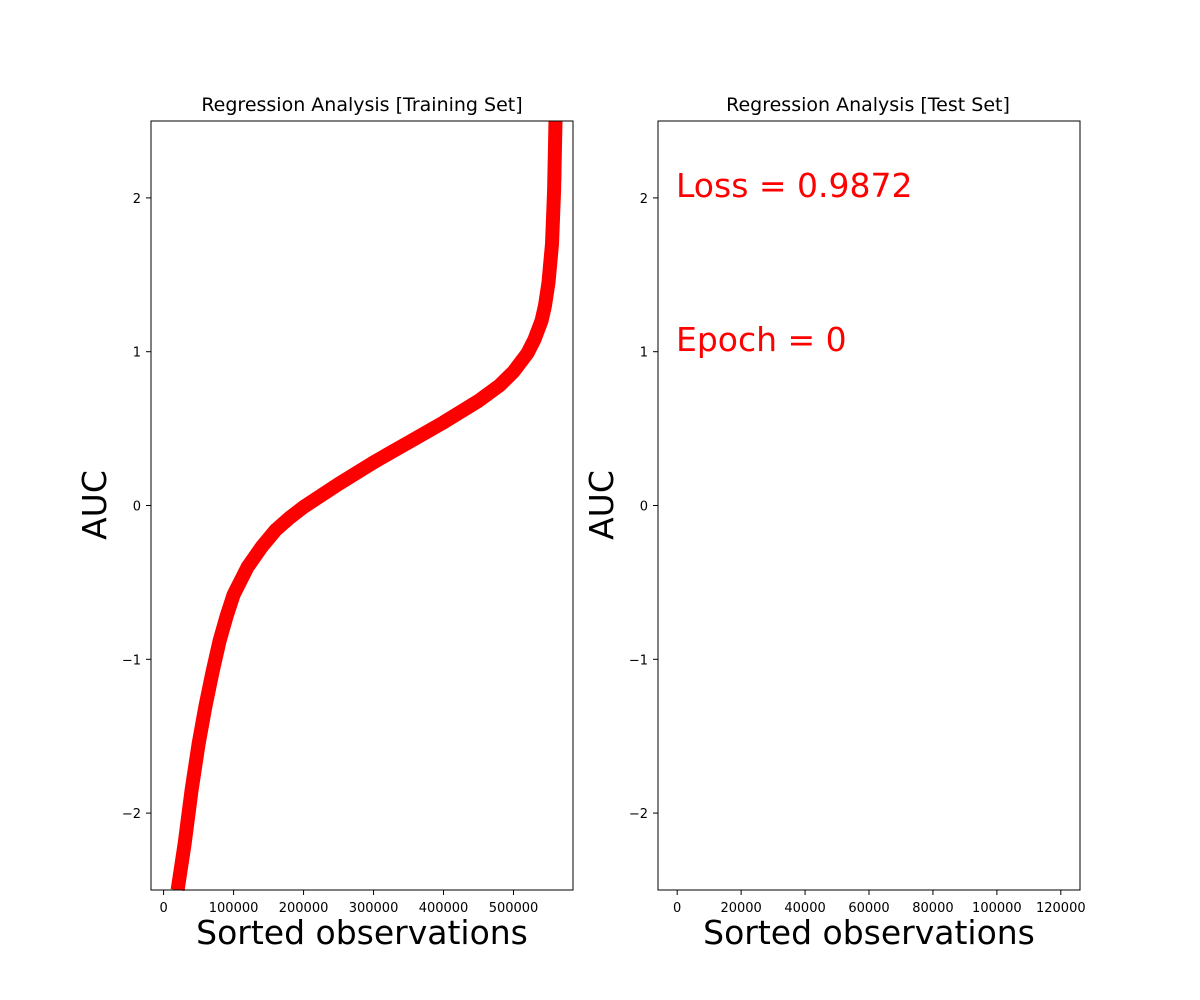 This screenshot has height=1000, width=1200. Describe the element at coordinates (234, 908) in the screenshot. I see `training-x-tick-label: 100000` at that location.